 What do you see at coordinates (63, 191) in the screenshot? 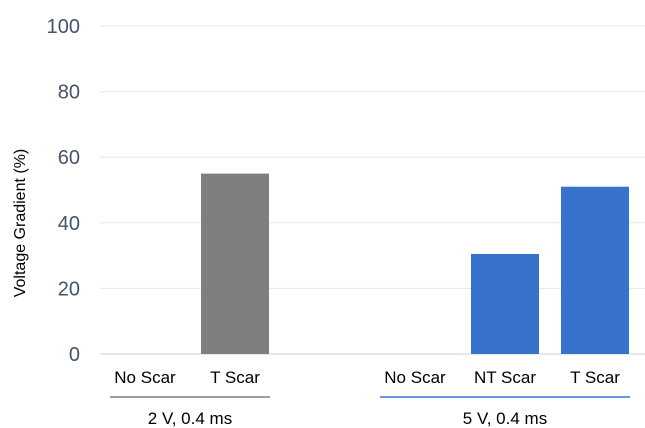
I see `y-tick-labels: 0 20 40 60 80 100` at bounding box center [63, 191].